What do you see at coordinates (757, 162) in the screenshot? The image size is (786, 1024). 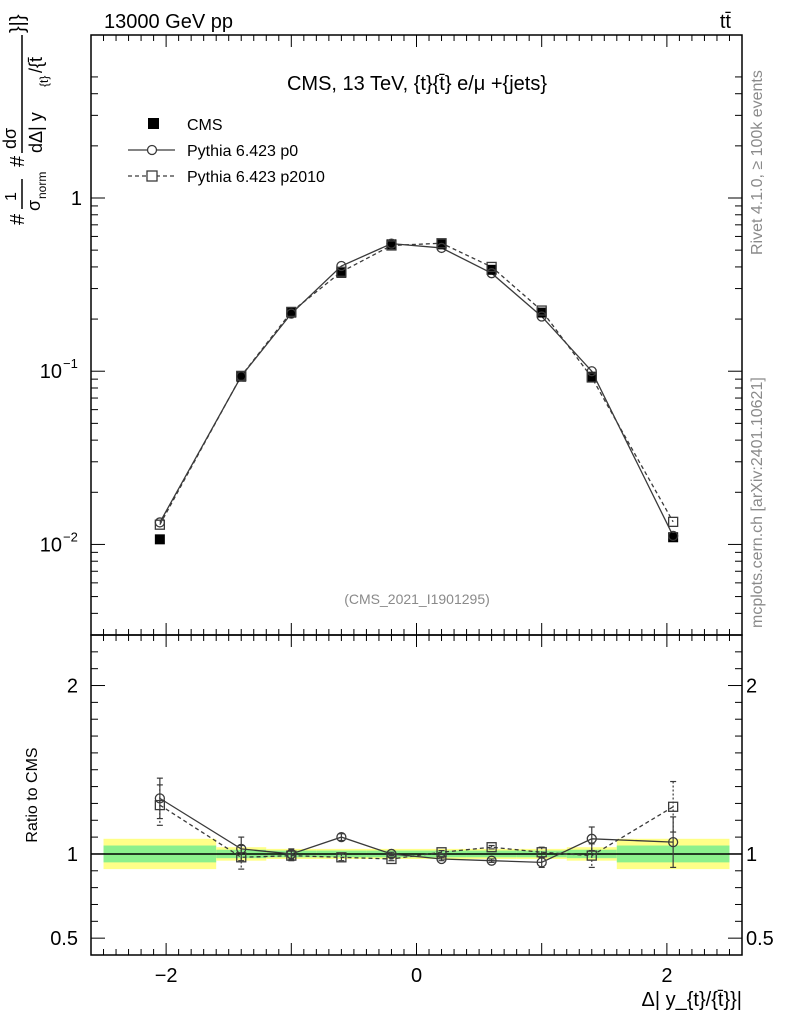 I see `rivet-version-label: Rivet 4.1.0, ≥ 100k events` at bounding box center [757, 162].